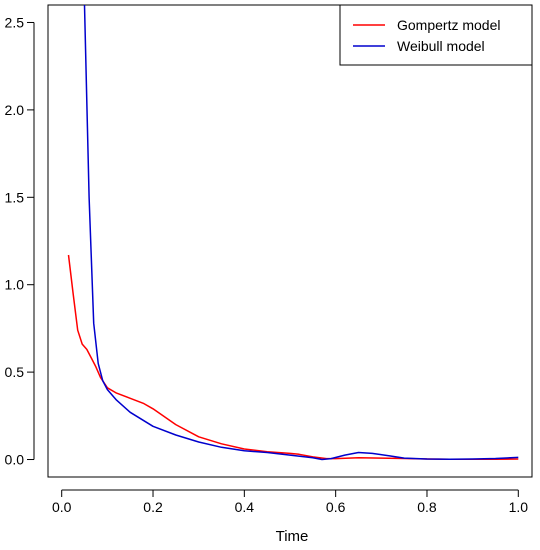  What do you see at coordinates (15, 22) in the screenshot?
I see `y-tick-label: 2.5` at bounding box center [15, 22].